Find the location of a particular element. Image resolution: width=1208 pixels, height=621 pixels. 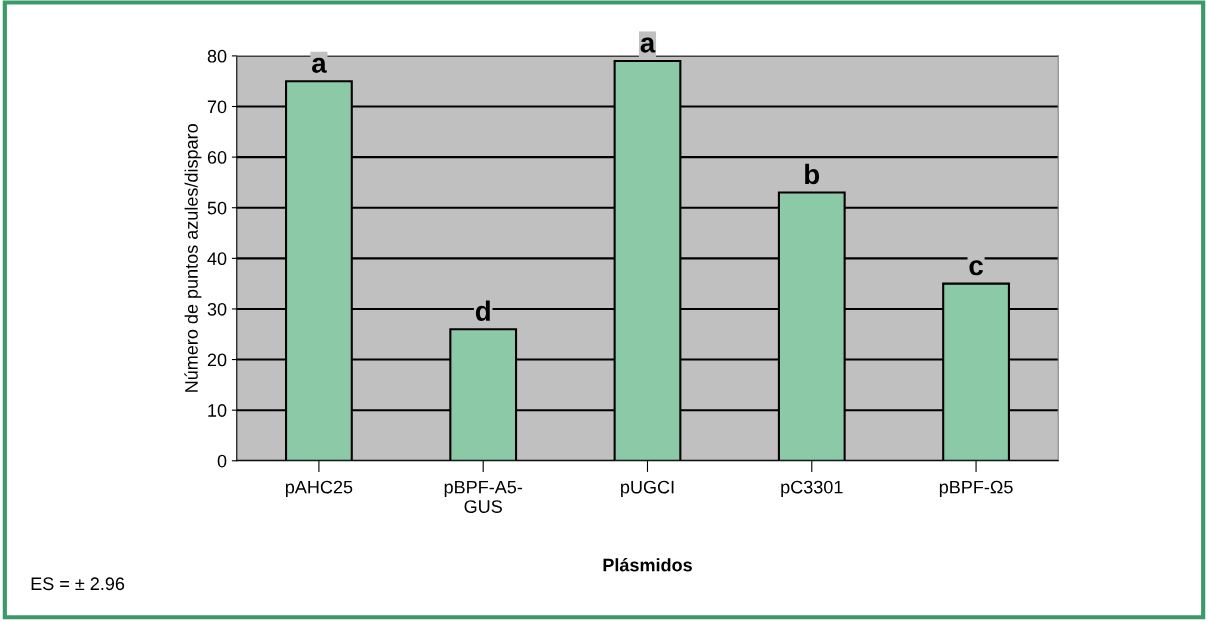

x-tick-label: pUGCI is located at coordinates (647, 489).